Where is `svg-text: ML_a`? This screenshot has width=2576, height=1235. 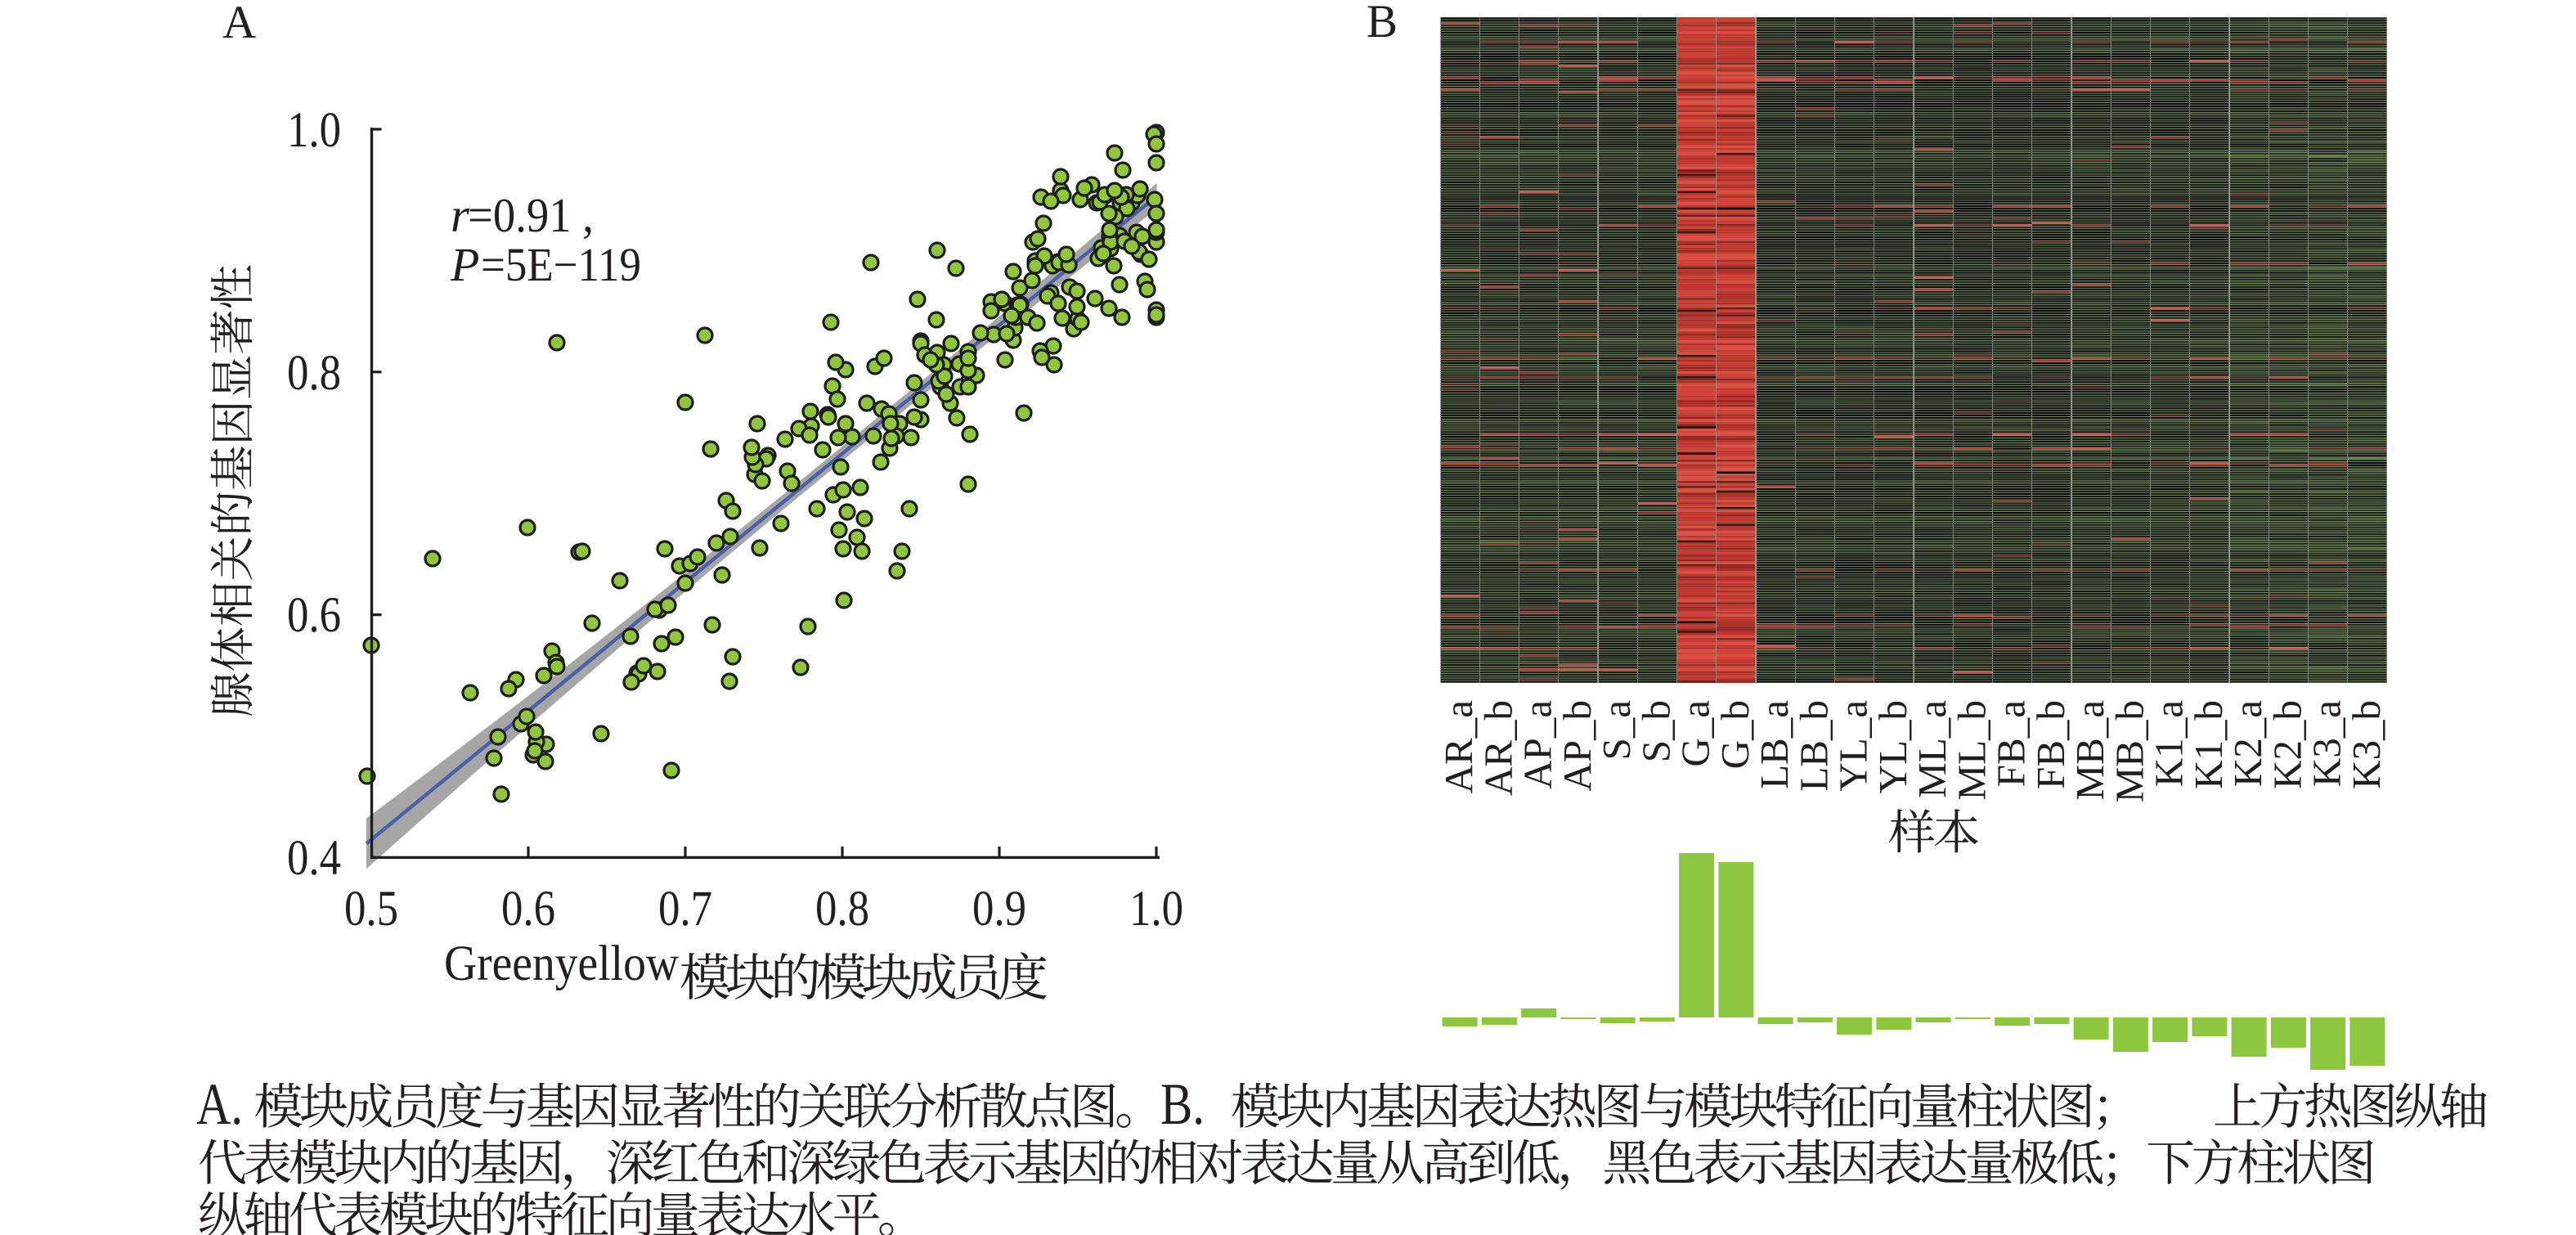
svg-text: ML_a is located at coordinates (1932, 749).